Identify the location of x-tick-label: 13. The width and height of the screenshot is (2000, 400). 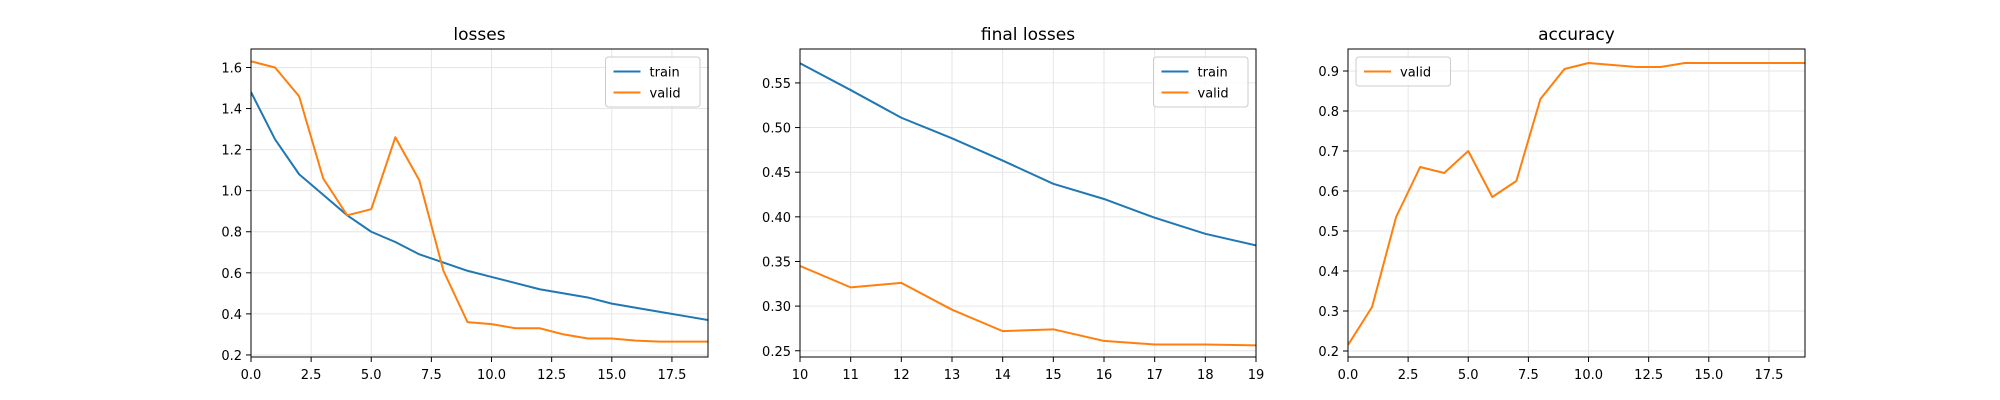
(952, 375).